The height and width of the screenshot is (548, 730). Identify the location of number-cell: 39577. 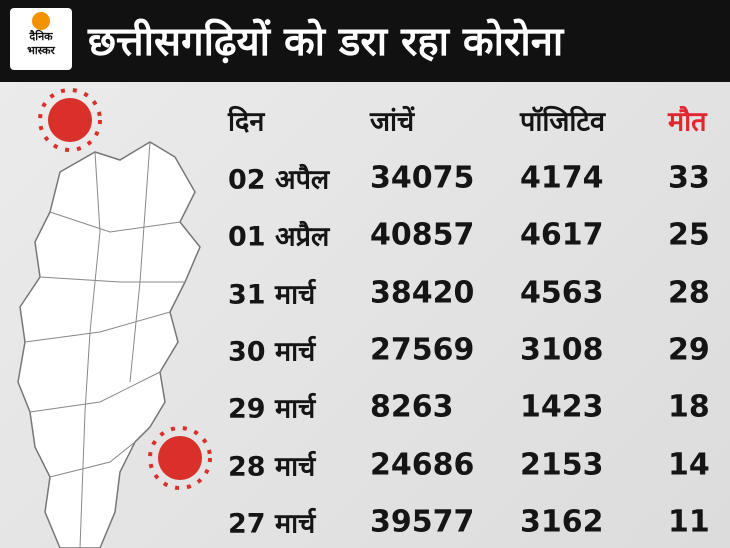
(422, 522).